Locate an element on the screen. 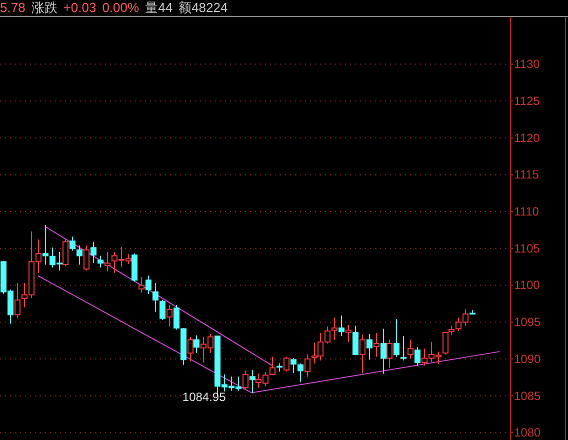  annotation: 1084.95 is located at coordinates (204, 397).